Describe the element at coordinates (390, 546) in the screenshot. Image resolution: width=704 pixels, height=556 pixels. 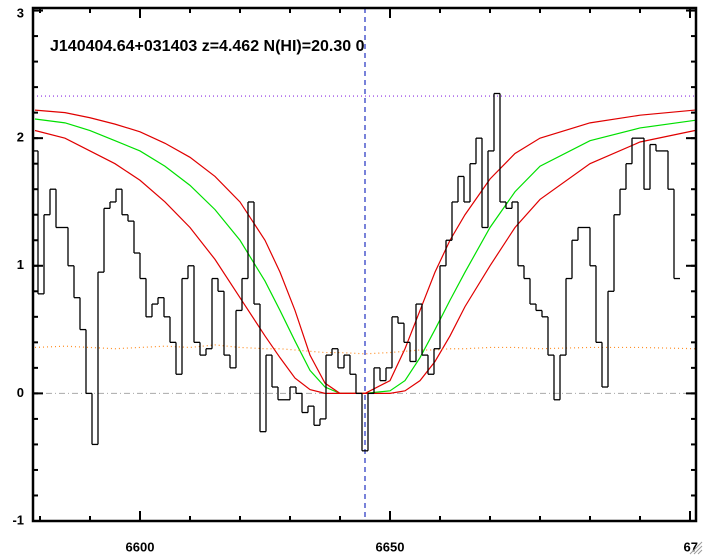
I see `x-tick-label: 6650` at that location.